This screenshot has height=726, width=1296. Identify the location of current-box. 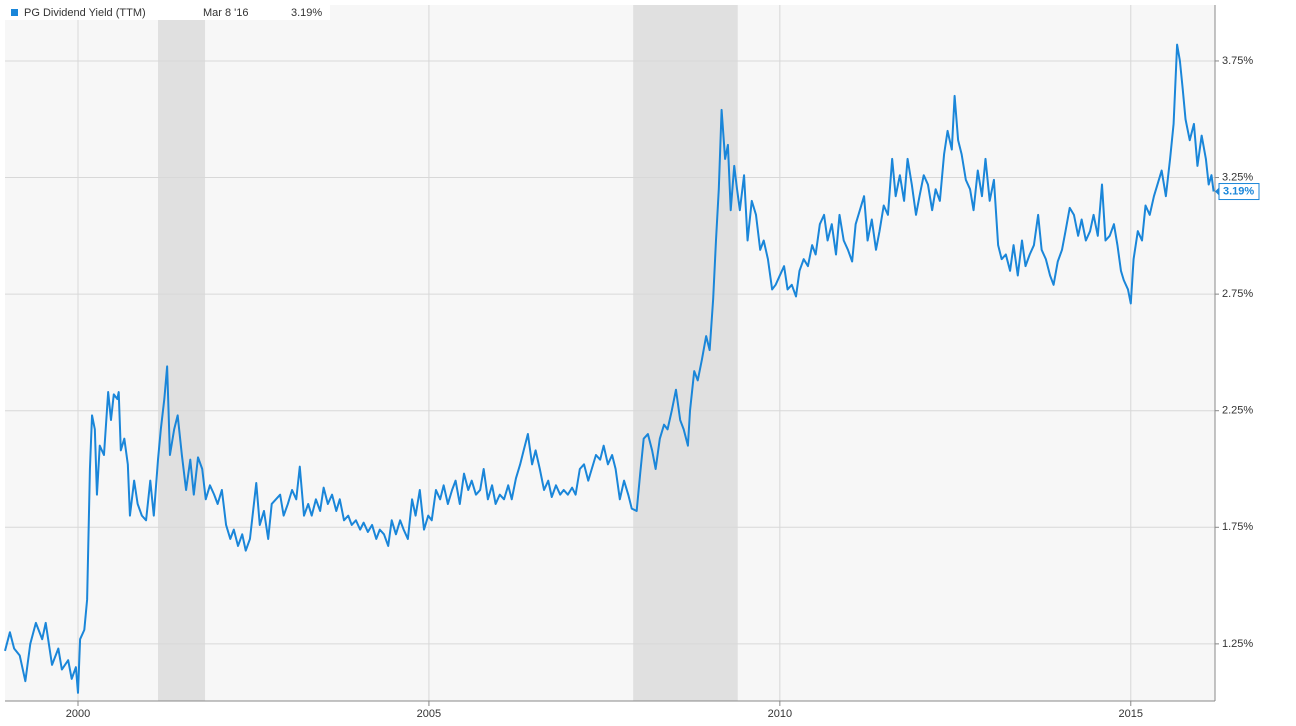
(1239, 192).